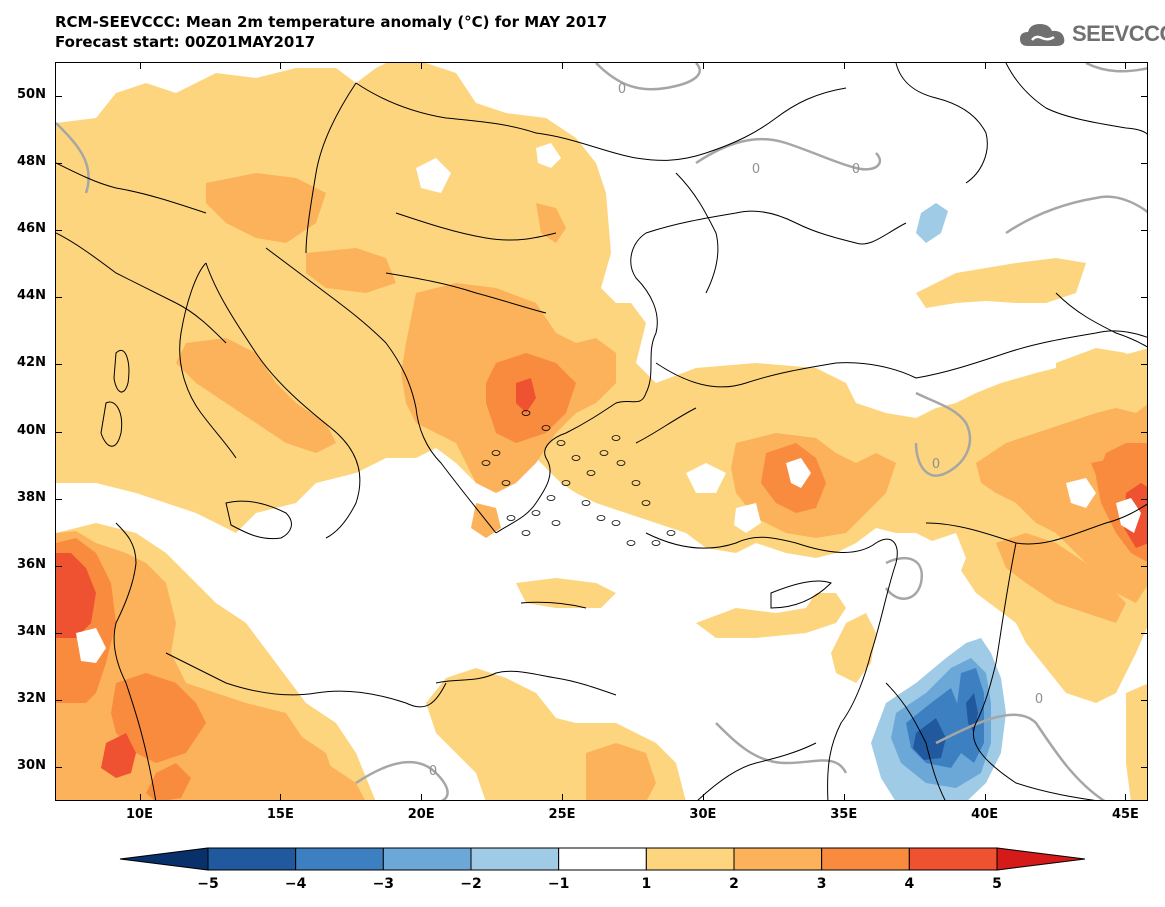 The width and height of the screenshot is (1165, 907). What do you see at coordinates (558, 884) in the screenshot?
I see `colorbar-label: −1` at bounding box center [558, 884].